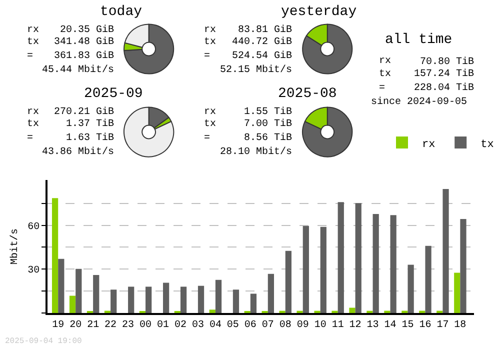 The height and width of the screenshot is (348, 500). I want to click on x-tick-label: 06, so click(250, 325).